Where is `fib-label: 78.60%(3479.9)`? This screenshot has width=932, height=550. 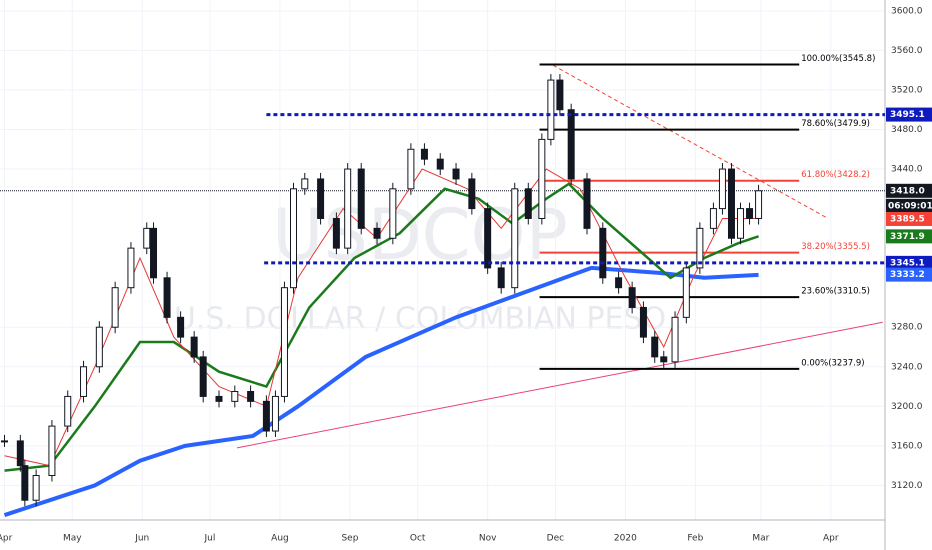
fib-label: 78.60%(3479.9) is located at coordinates (835, 124).